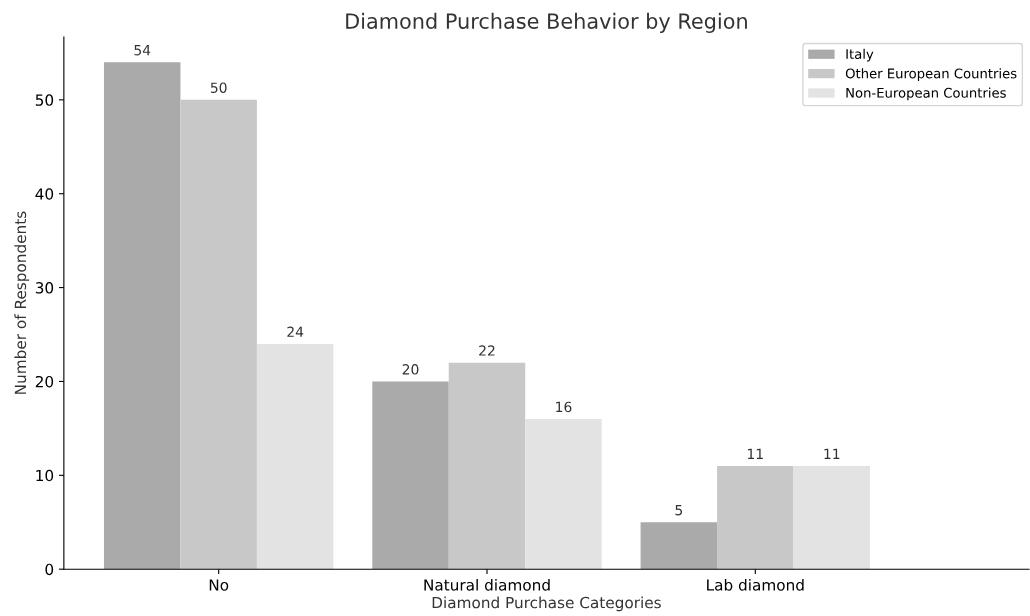  What do you see at coordinates (487, 350) in the screenshot?
I see `data-label: 22` at bounding box center [487, 350].